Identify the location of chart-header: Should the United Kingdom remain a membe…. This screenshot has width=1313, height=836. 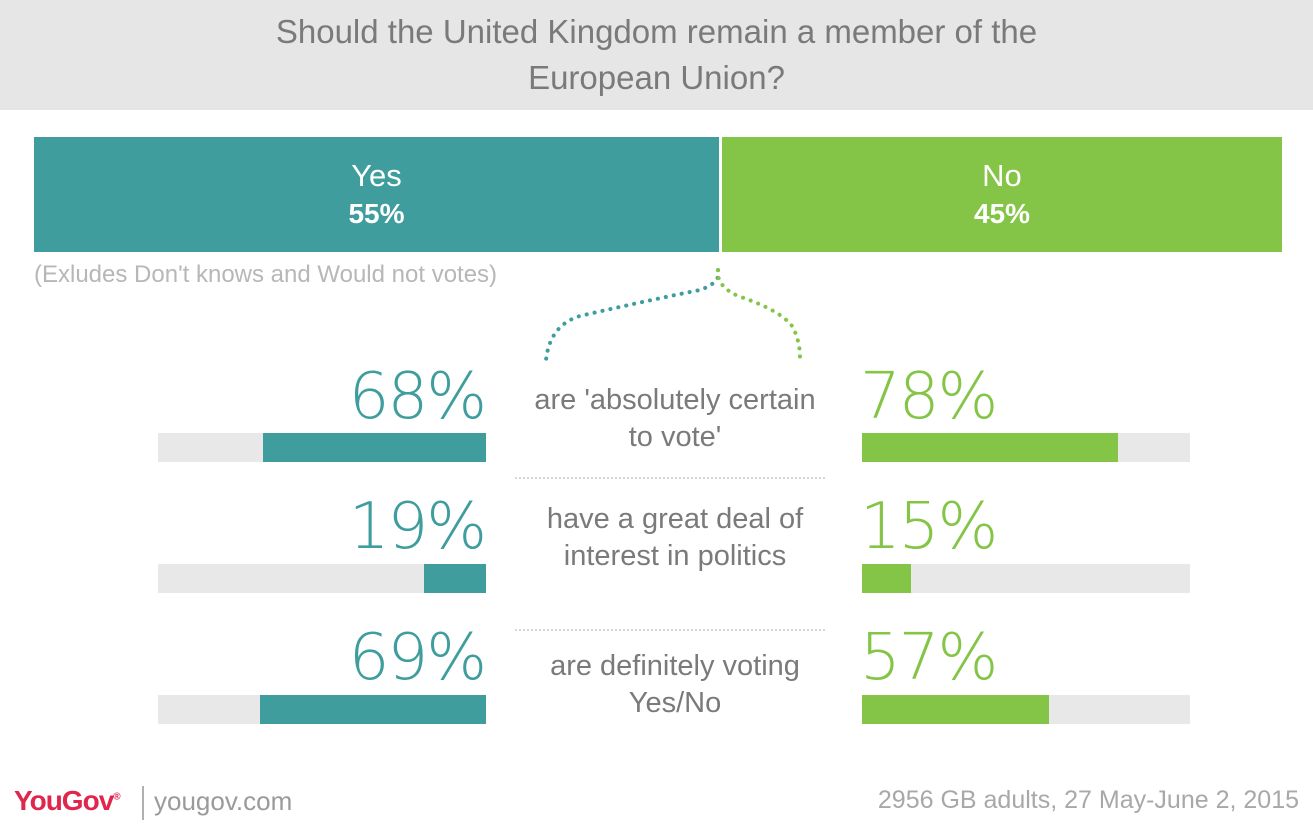
(656, 55).